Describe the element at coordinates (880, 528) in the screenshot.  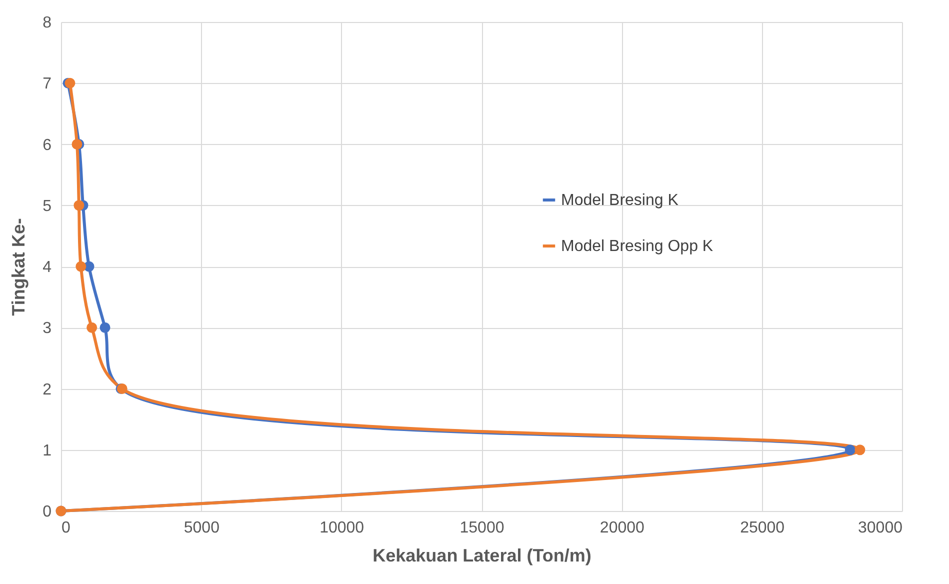
I see `x-tick-label: 30000` at that location.